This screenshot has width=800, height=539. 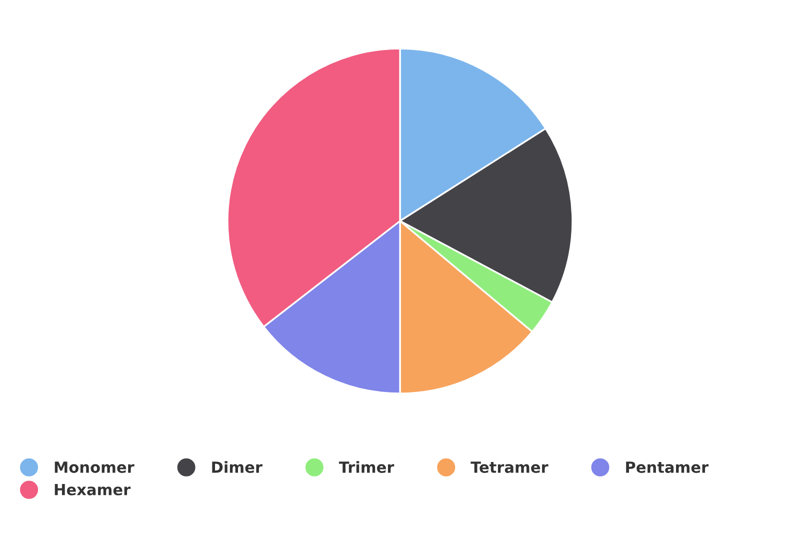 I want to click on legend-label: Tetramer, so click(x=509, y=467).